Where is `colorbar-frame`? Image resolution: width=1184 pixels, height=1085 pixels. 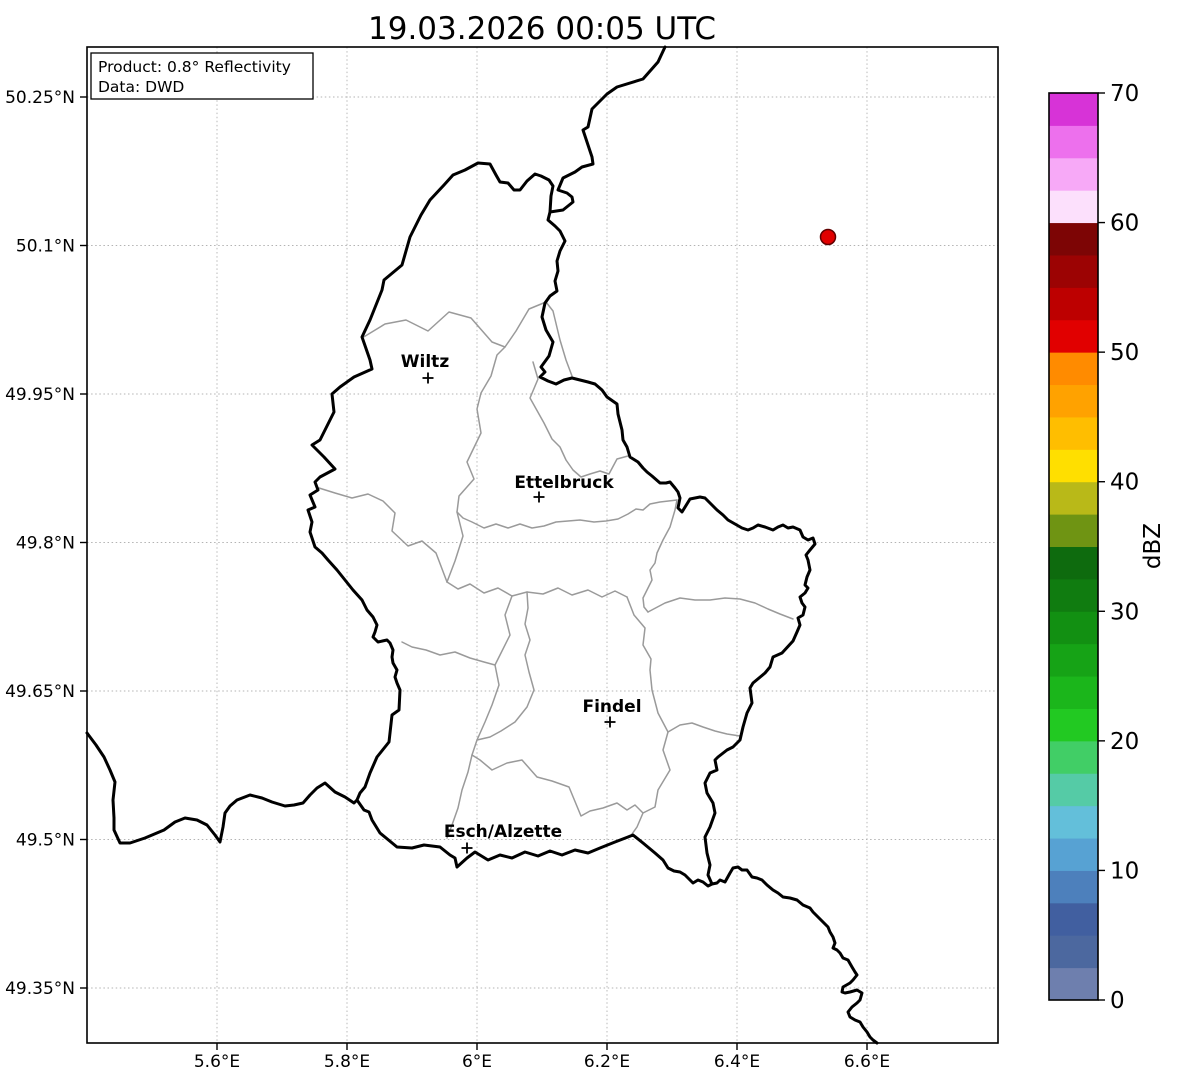
colorbar-frame is located at coordinates (1073, 546).